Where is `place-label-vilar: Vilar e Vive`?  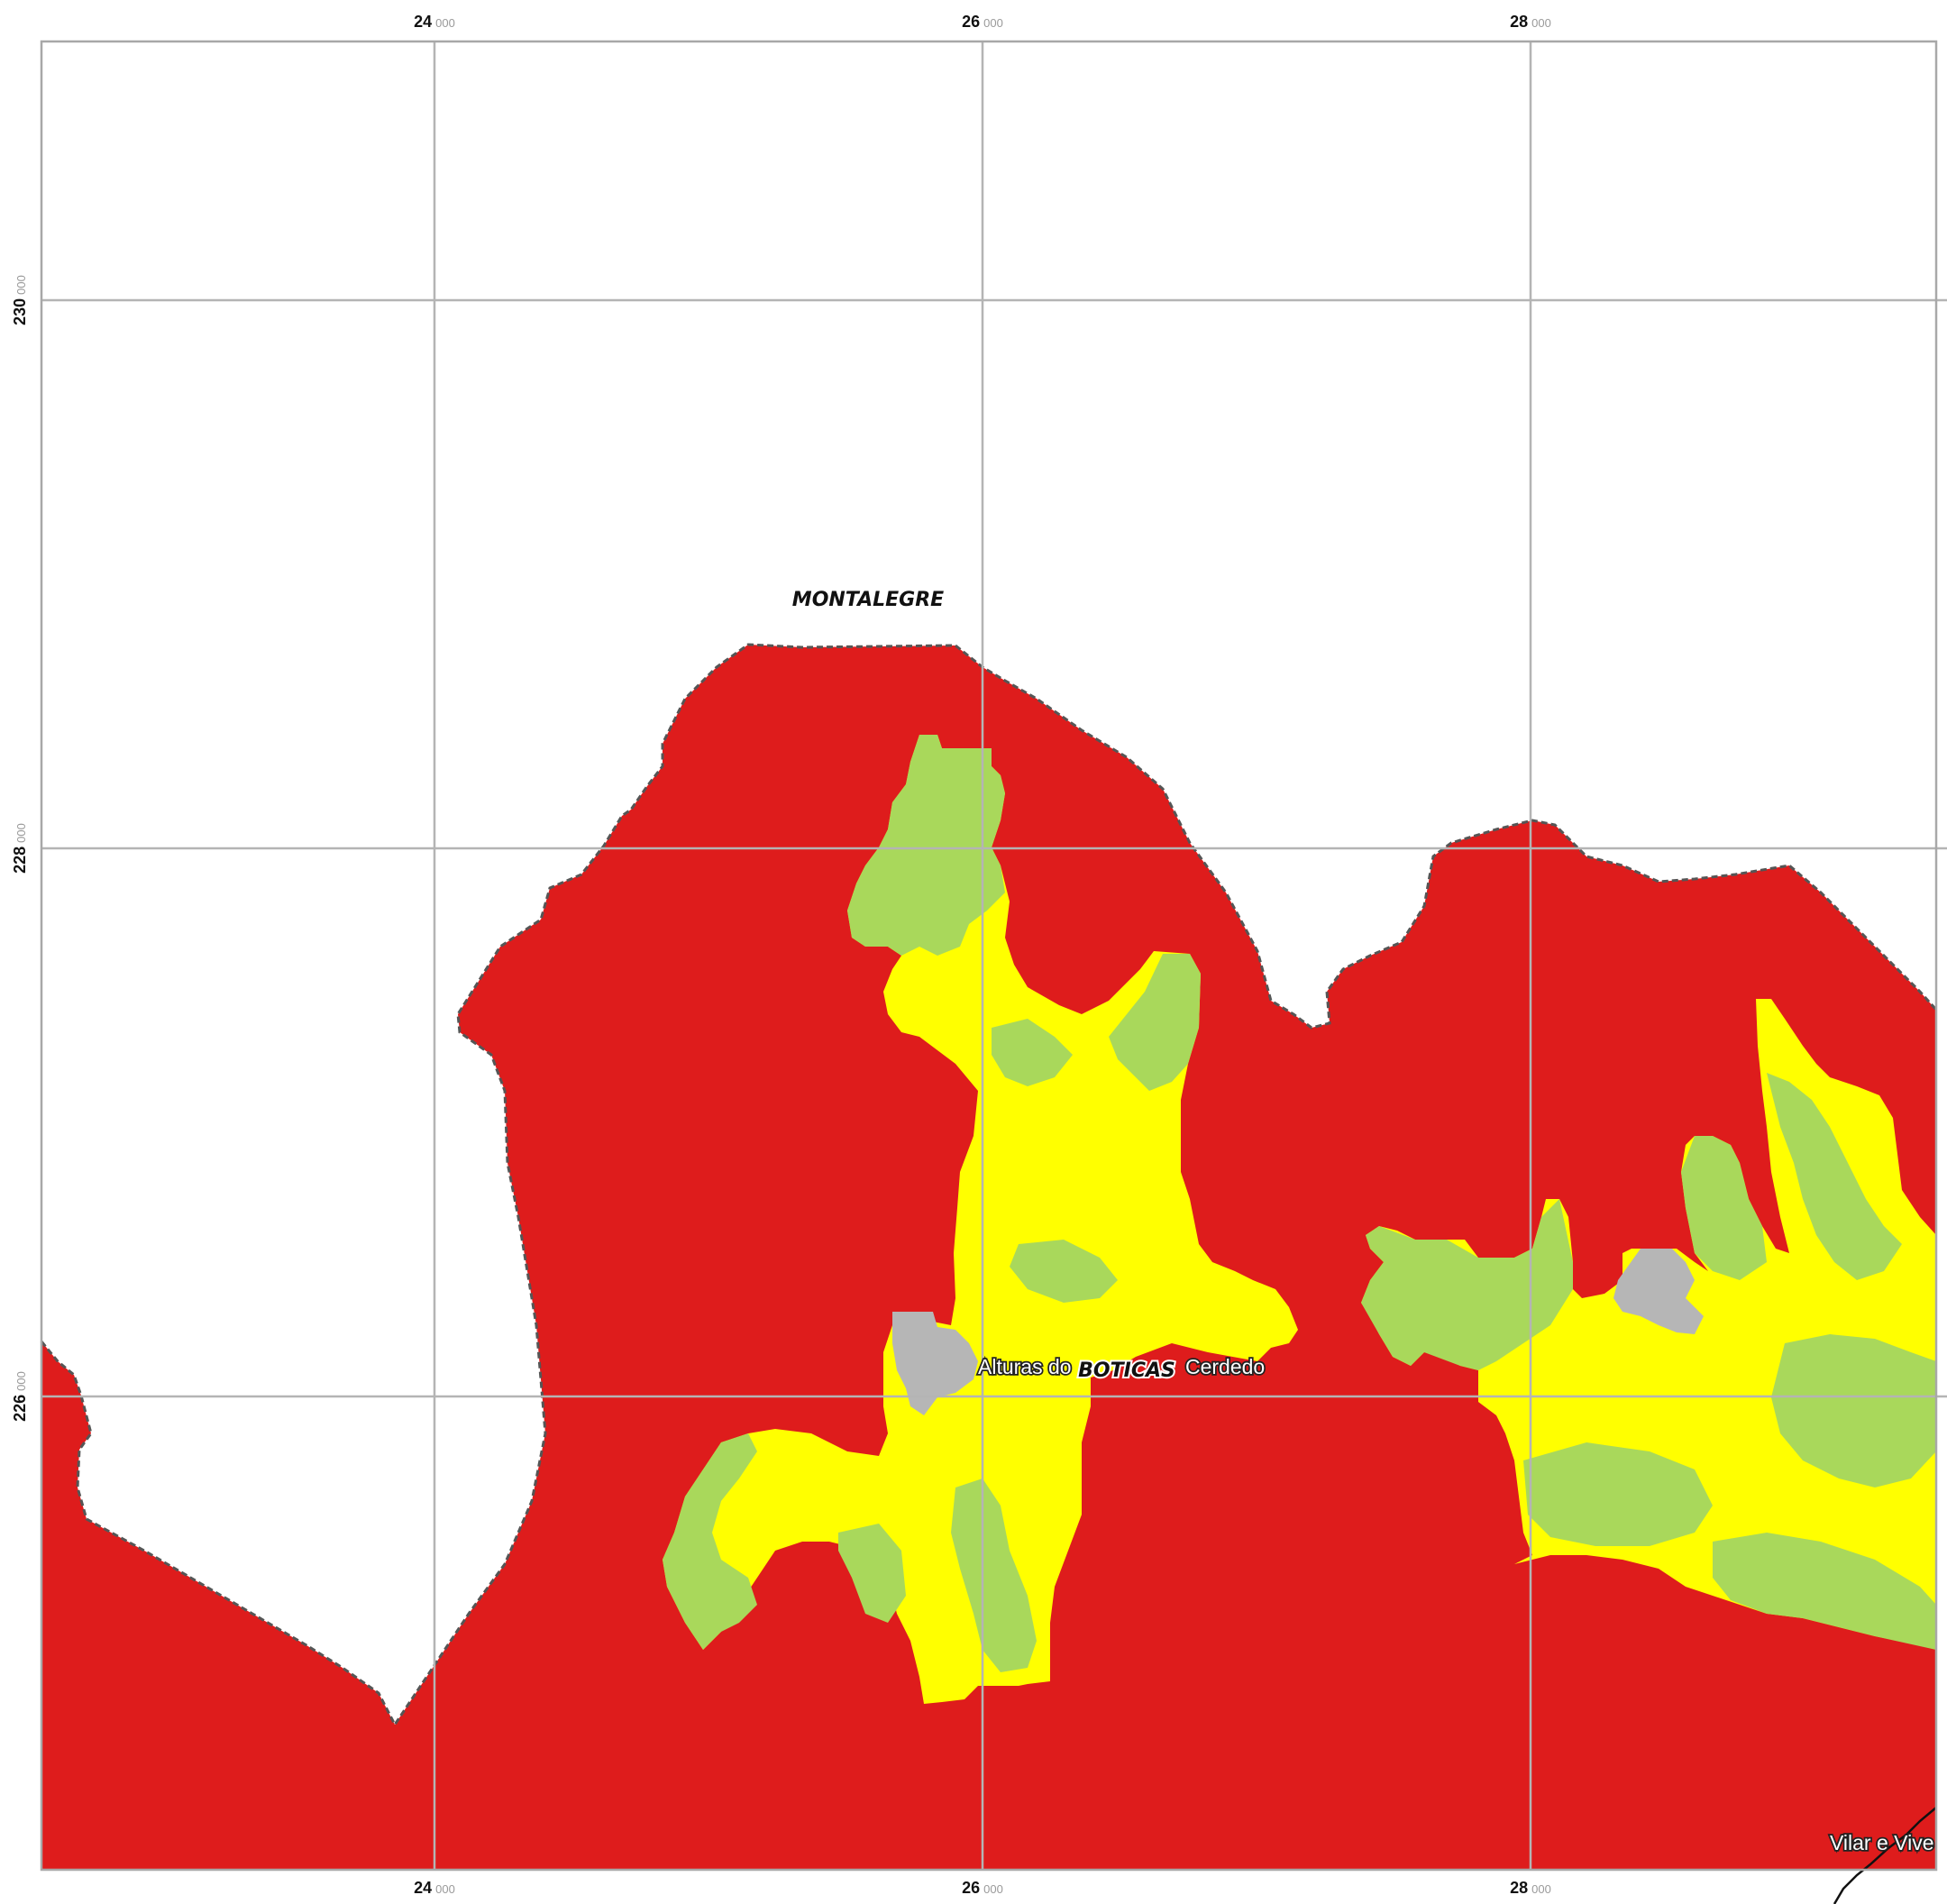
place-label-vilar: Vilar e Vive is located at coordinates (1882, 1842).